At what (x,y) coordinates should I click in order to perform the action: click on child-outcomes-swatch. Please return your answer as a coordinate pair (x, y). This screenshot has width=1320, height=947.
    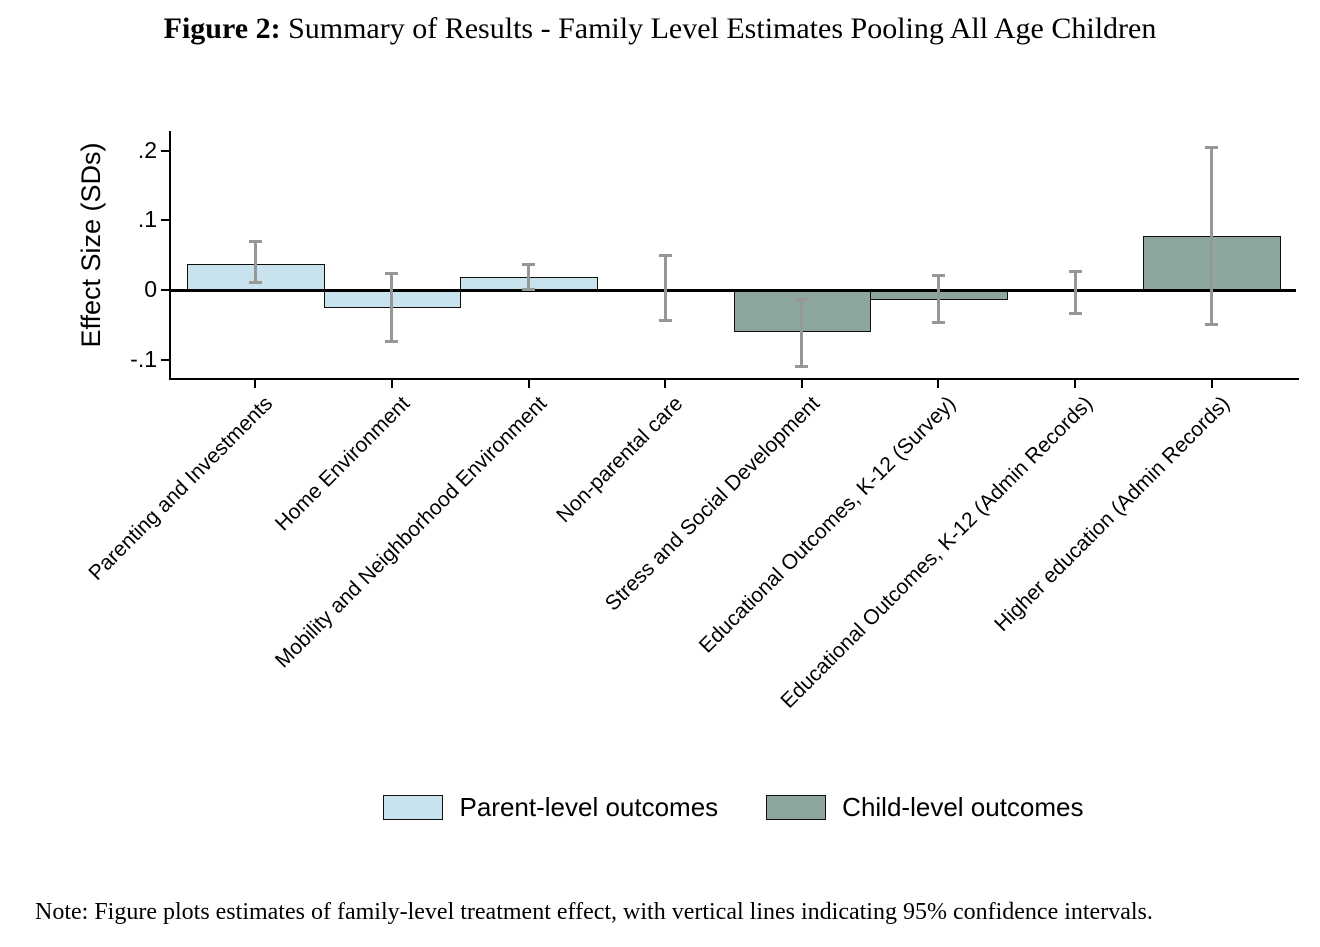
    Looking at the image, I should click on (796, 807).